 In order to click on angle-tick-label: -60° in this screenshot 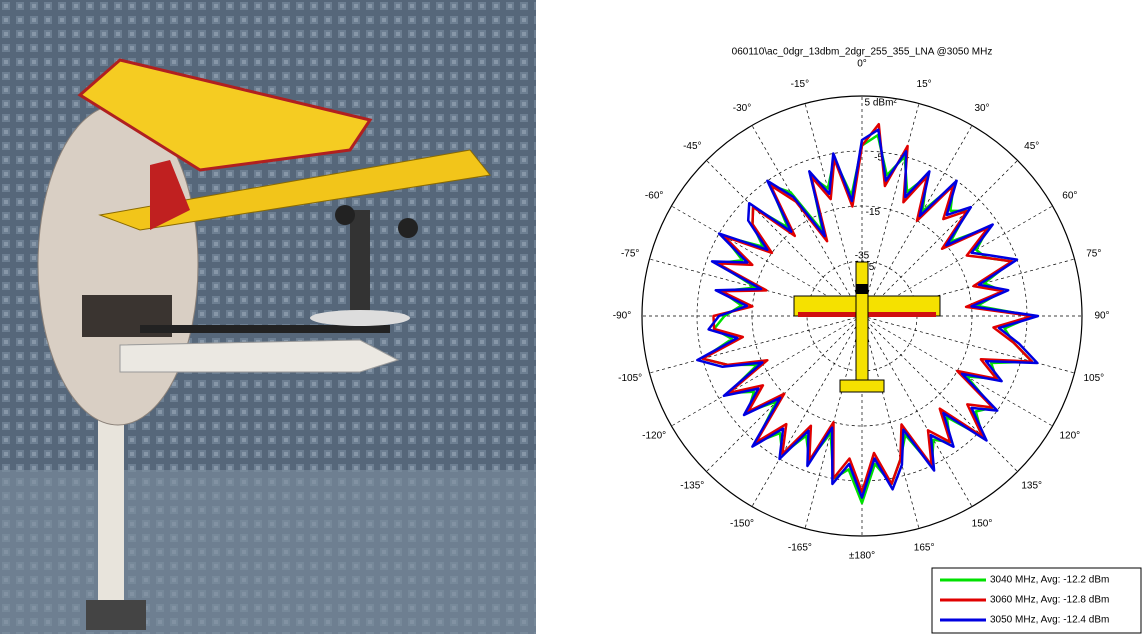, I will do `click(654, 196)`.